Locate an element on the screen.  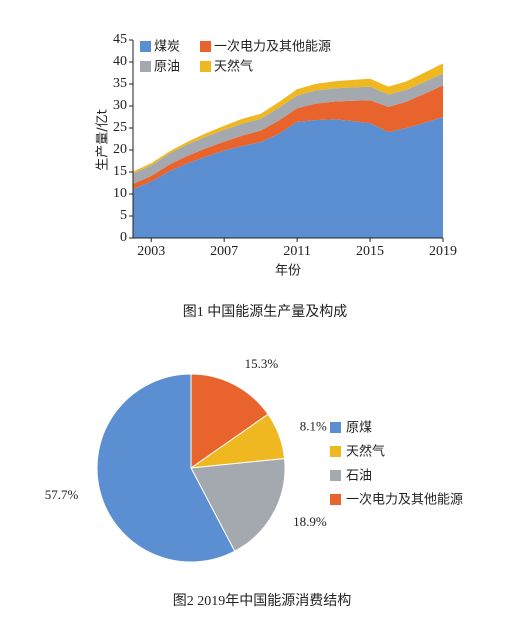
legend-label: 石油 is located at coordinates (359, 476).